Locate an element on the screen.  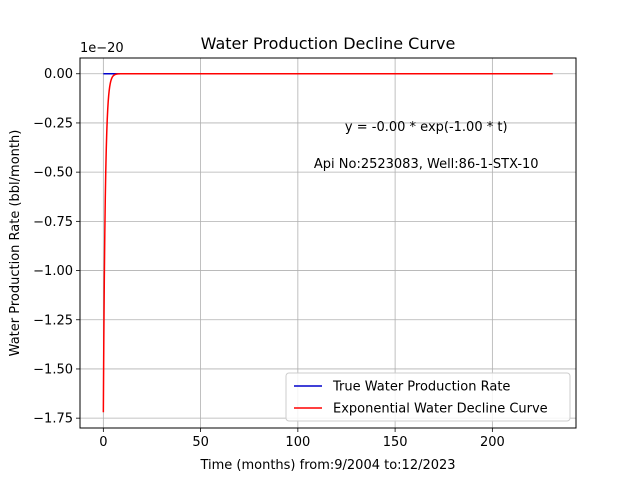
annotation-1: Api No:2523083, Well:86-1-STX-10 is located at coordinates (426, 164).